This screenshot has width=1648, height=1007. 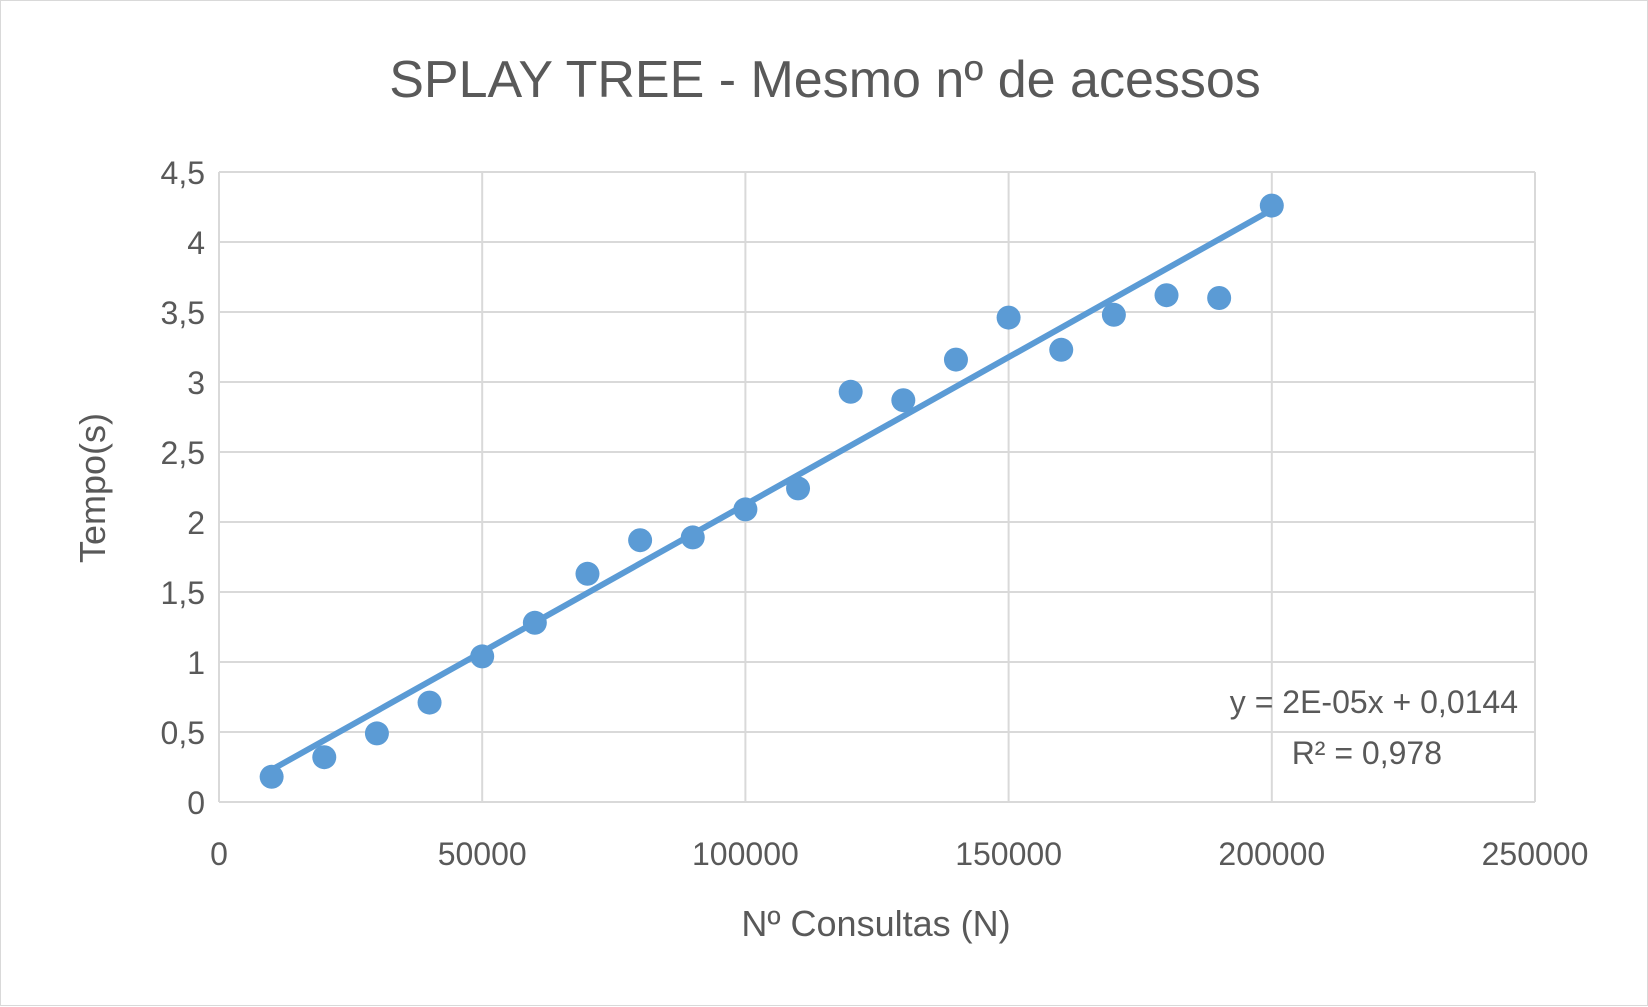 What do you see at coordinates (183, 313) in the screenshot?
I see `y-tick-label: 3,5` at bounding box center [183, 313].